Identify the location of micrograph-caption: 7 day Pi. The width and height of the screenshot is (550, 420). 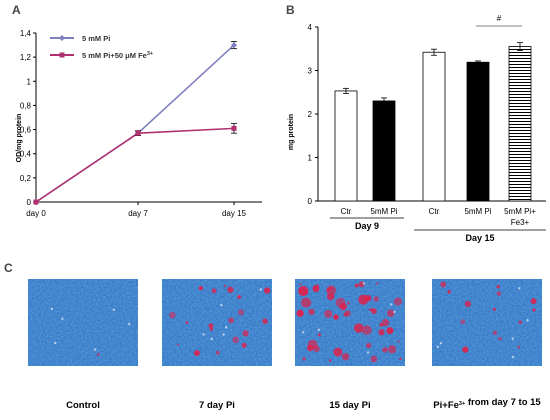
(217, 405).